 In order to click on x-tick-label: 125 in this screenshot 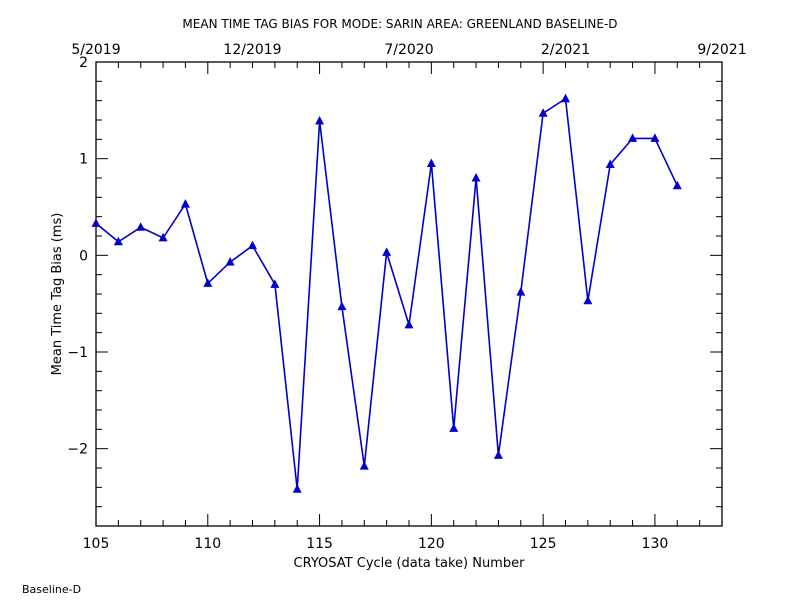, I will do `click(543, 544)`.